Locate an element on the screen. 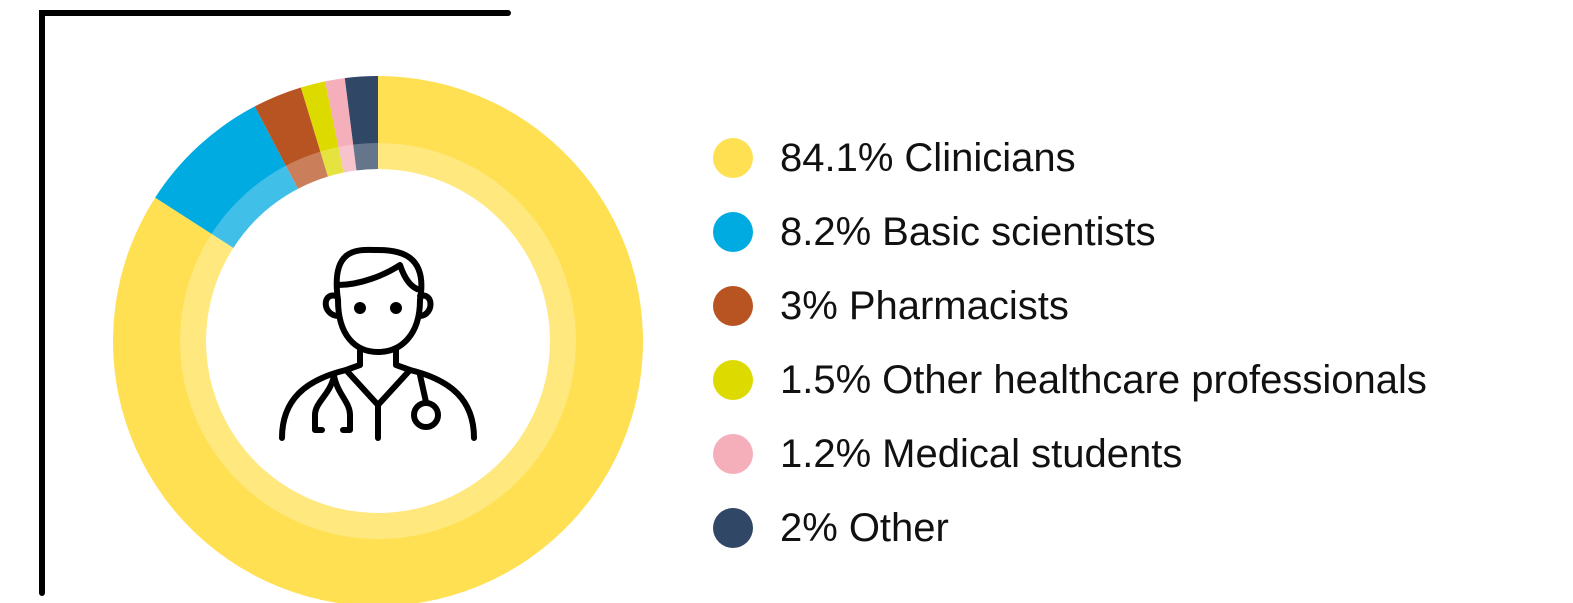 The image size is (1573, 603). legend-value: 8.2% is located at coordinates (825, 232).